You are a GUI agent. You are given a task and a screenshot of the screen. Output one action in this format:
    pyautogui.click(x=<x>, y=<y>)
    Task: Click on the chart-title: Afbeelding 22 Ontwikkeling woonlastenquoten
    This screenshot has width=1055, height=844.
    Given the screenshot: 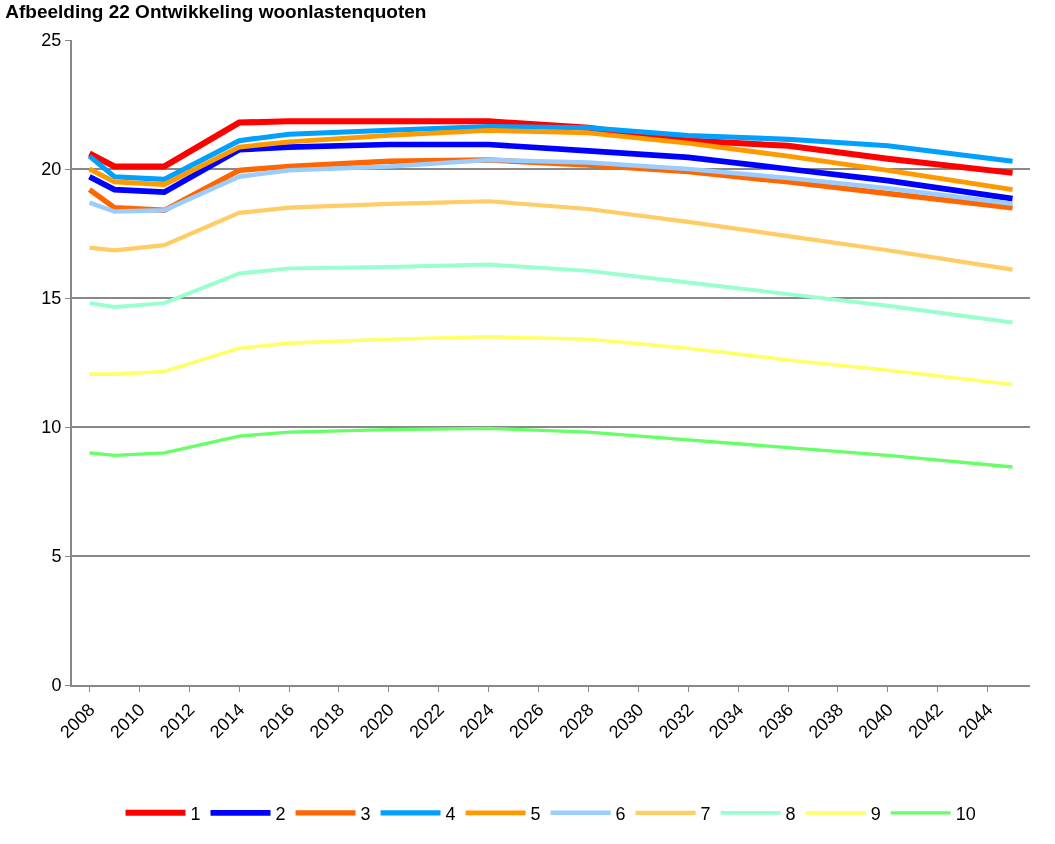 What is the action you would take?
    pyautogui.click(x=216, y=11)
    